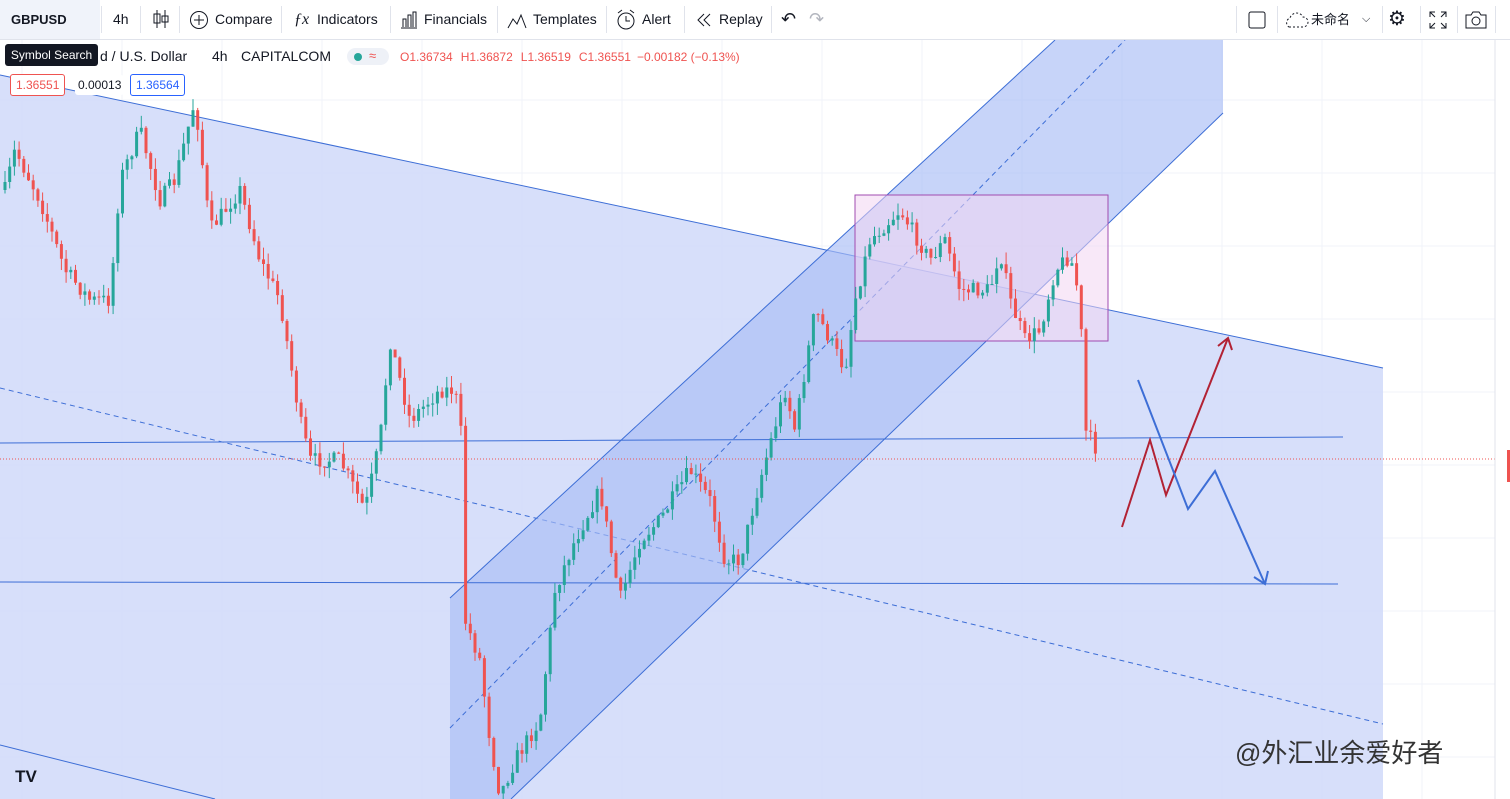 The width and height of the screenshot is (1510, 799). What do you see at coordinates (347, 19) in the screenshot?
I see `indicators-button: Indicators` at bounding box center [347, 19].